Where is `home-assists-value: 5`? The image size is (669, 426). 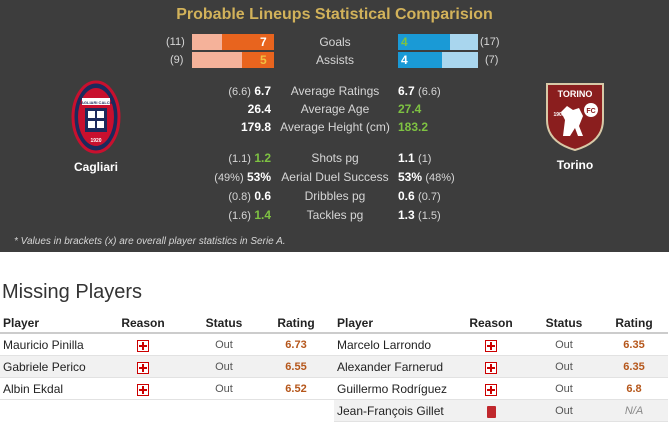
home-assists-value: 5 is located at coordinates (263, 60).